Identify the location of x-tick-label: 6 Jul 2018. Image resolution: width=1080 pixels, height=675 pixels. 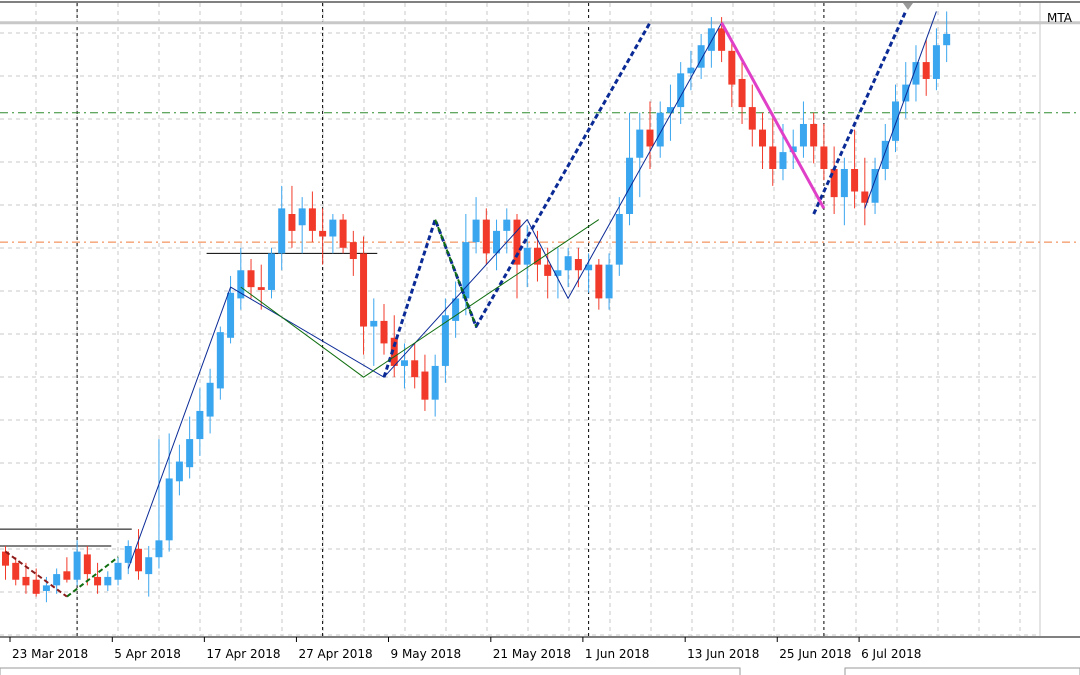
(891, 654).